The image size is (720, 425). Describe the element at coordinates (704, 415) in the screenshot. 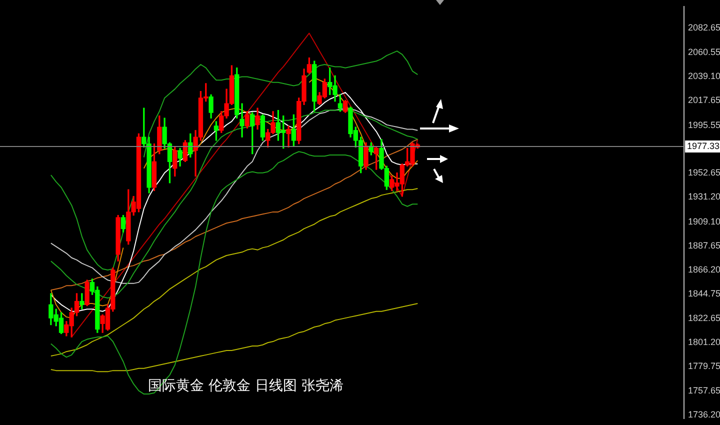

I see `y-tick-label: 1736.20` at that location.